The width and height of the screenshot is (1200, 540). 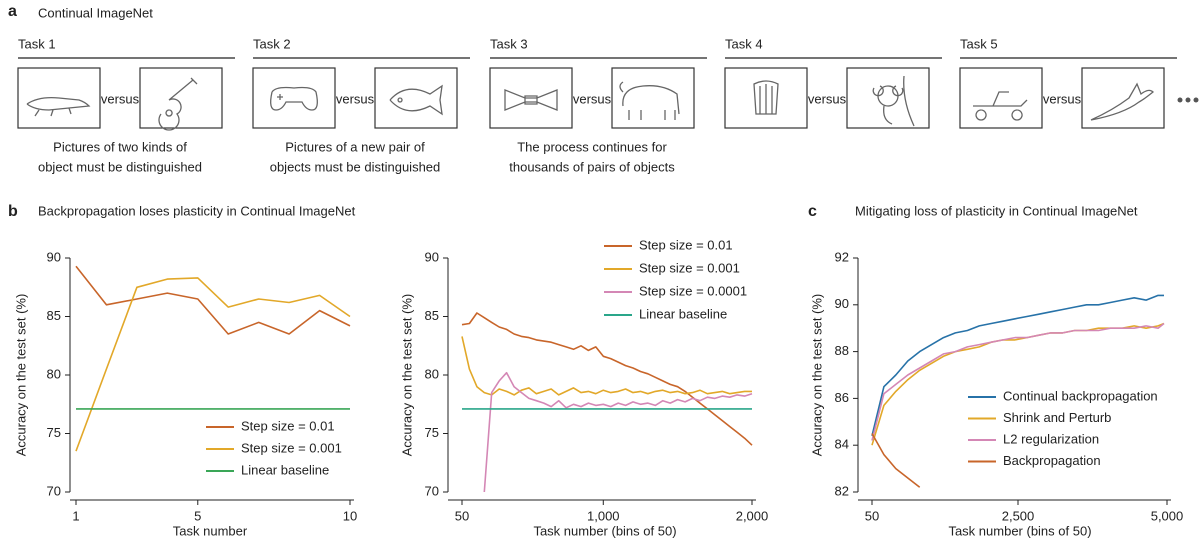 I want to click on x-tick-label: 1, so click(x=75, y=515).